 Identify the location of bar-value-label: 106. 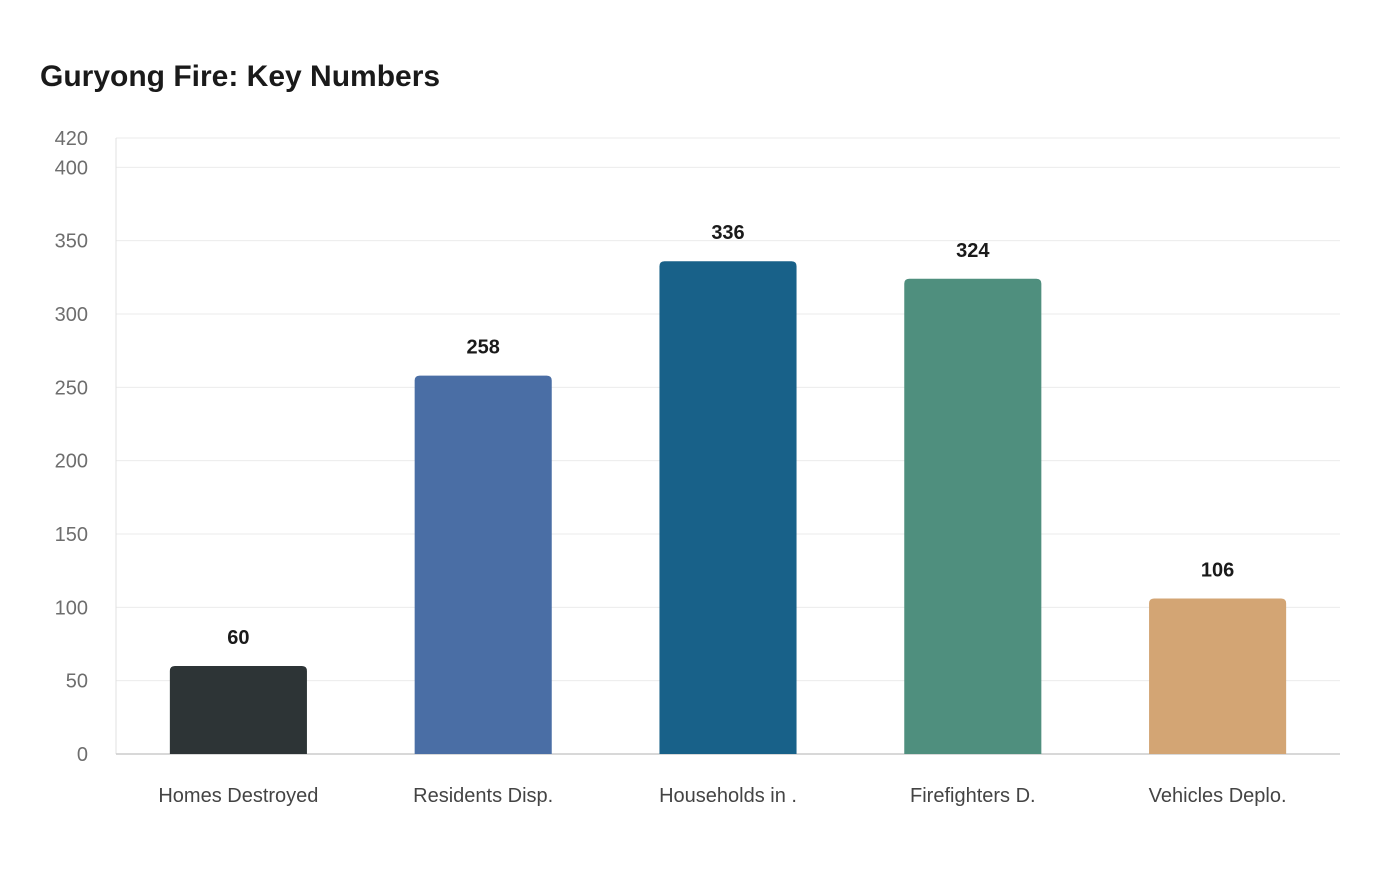
(1217, 571).